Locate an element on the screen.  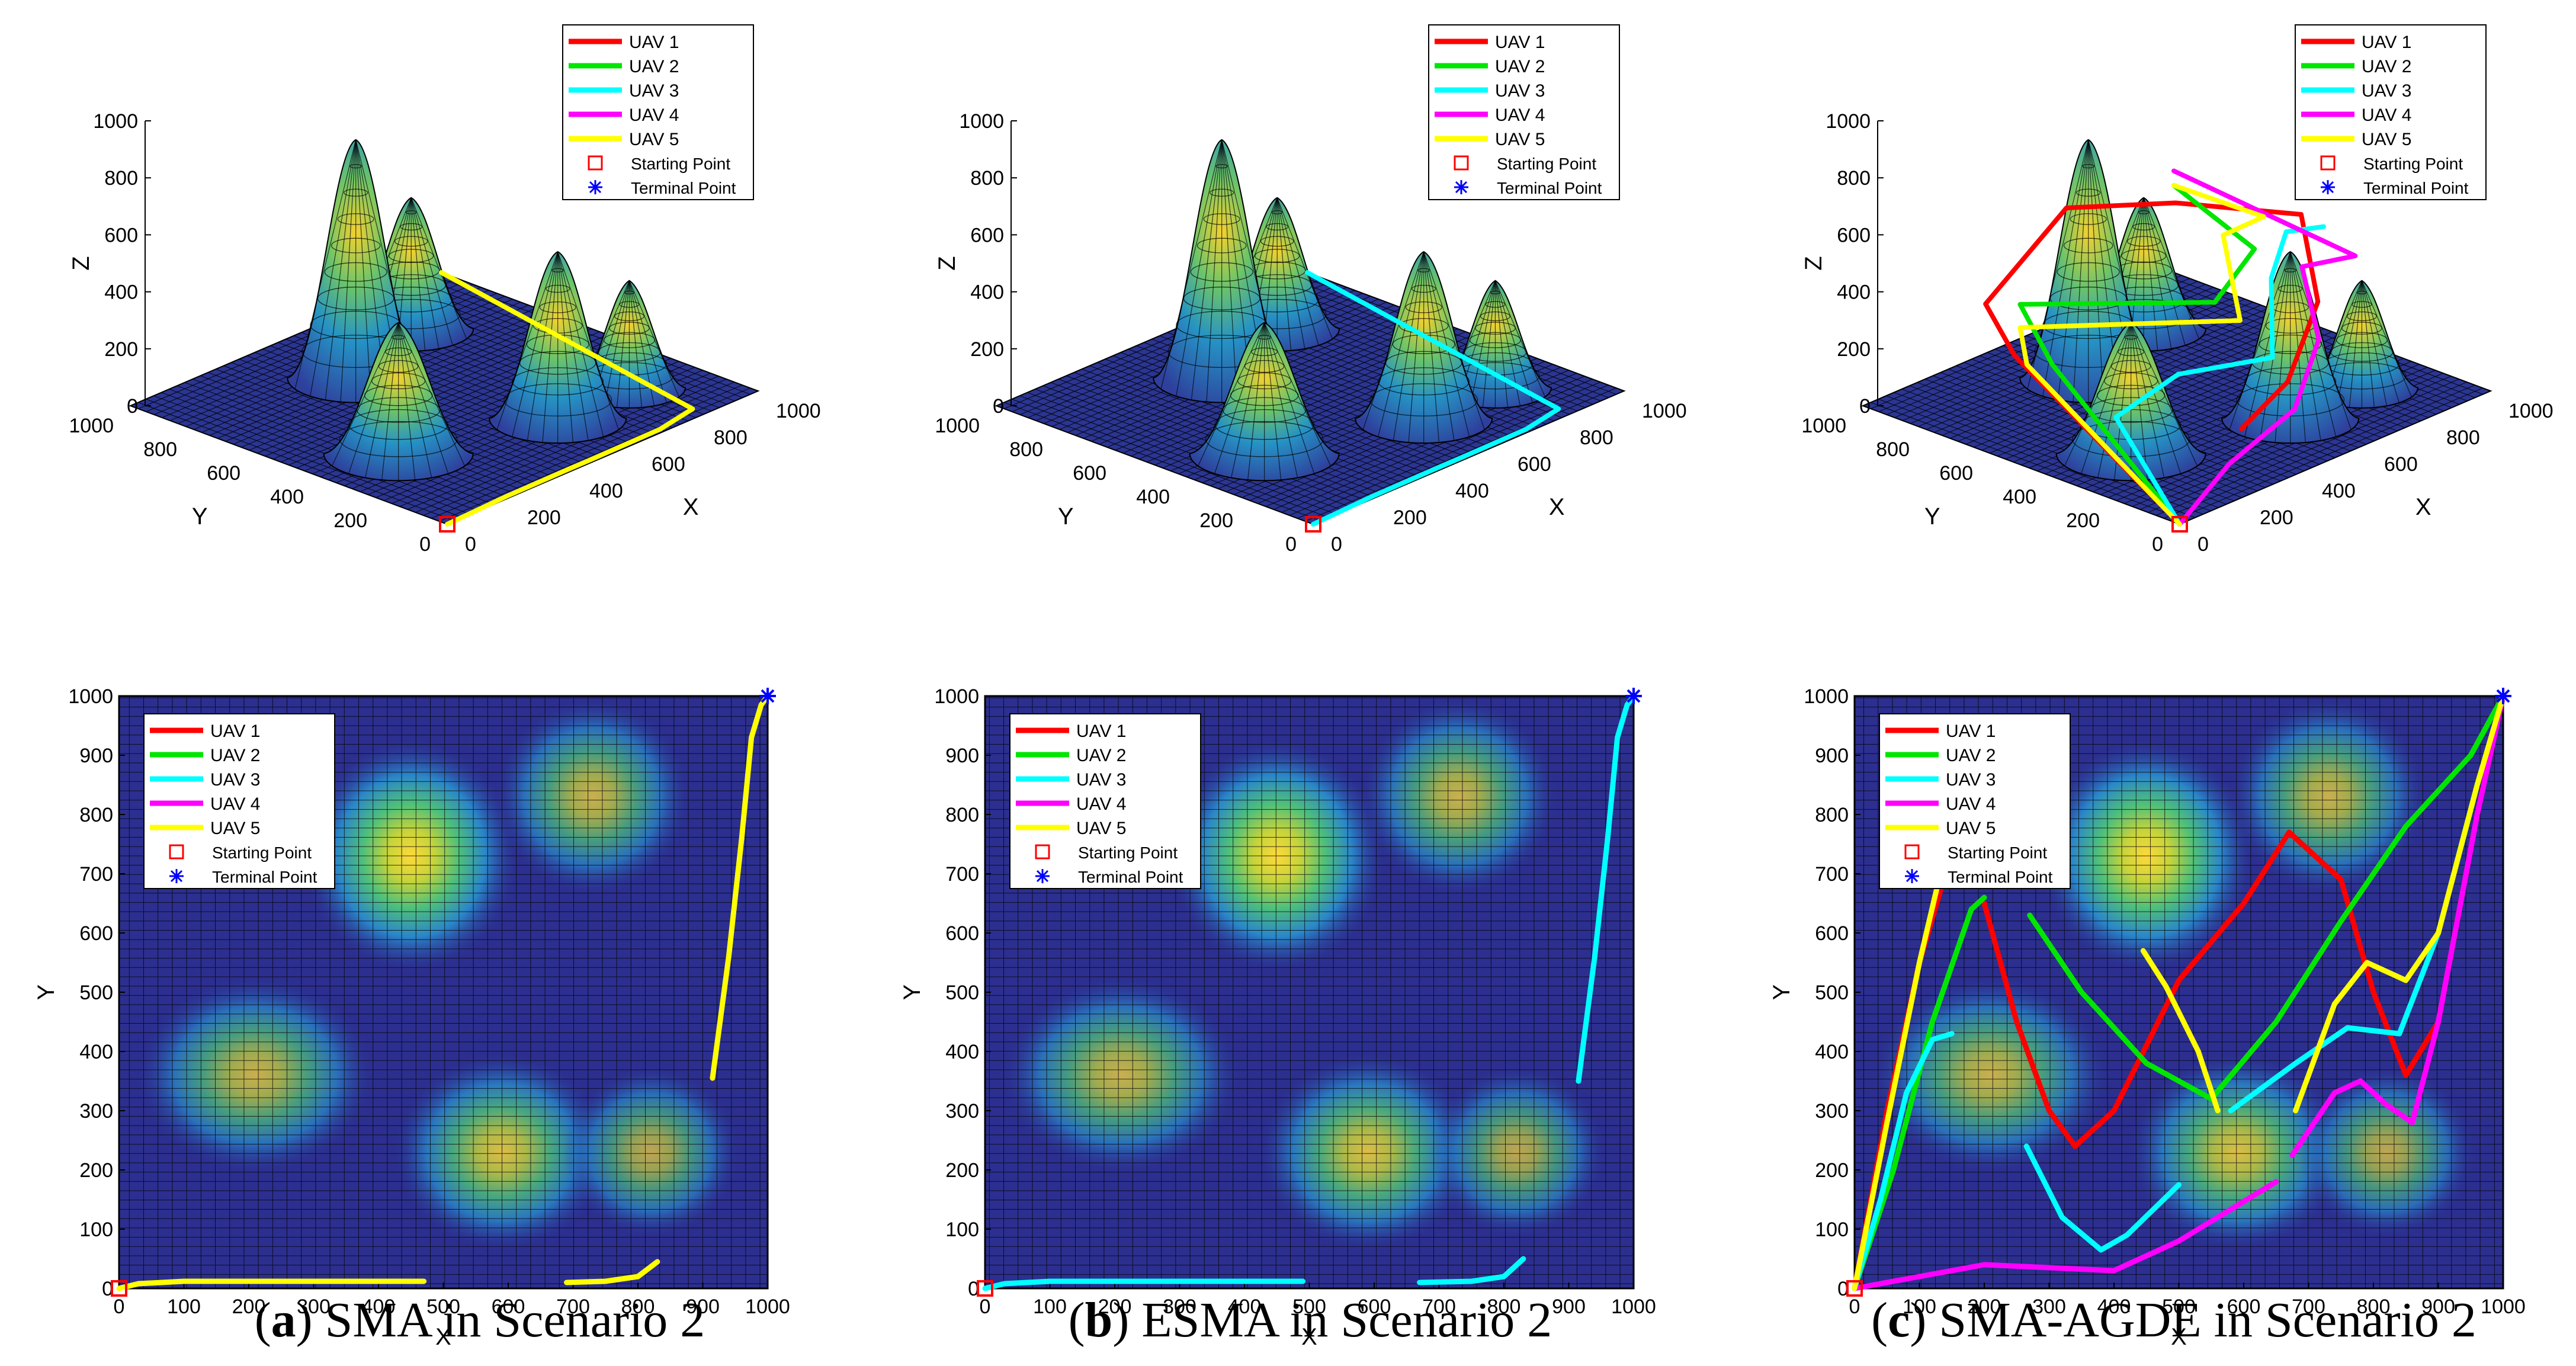
panel-a-3d-start-marker is located at coordinates (447, 524).